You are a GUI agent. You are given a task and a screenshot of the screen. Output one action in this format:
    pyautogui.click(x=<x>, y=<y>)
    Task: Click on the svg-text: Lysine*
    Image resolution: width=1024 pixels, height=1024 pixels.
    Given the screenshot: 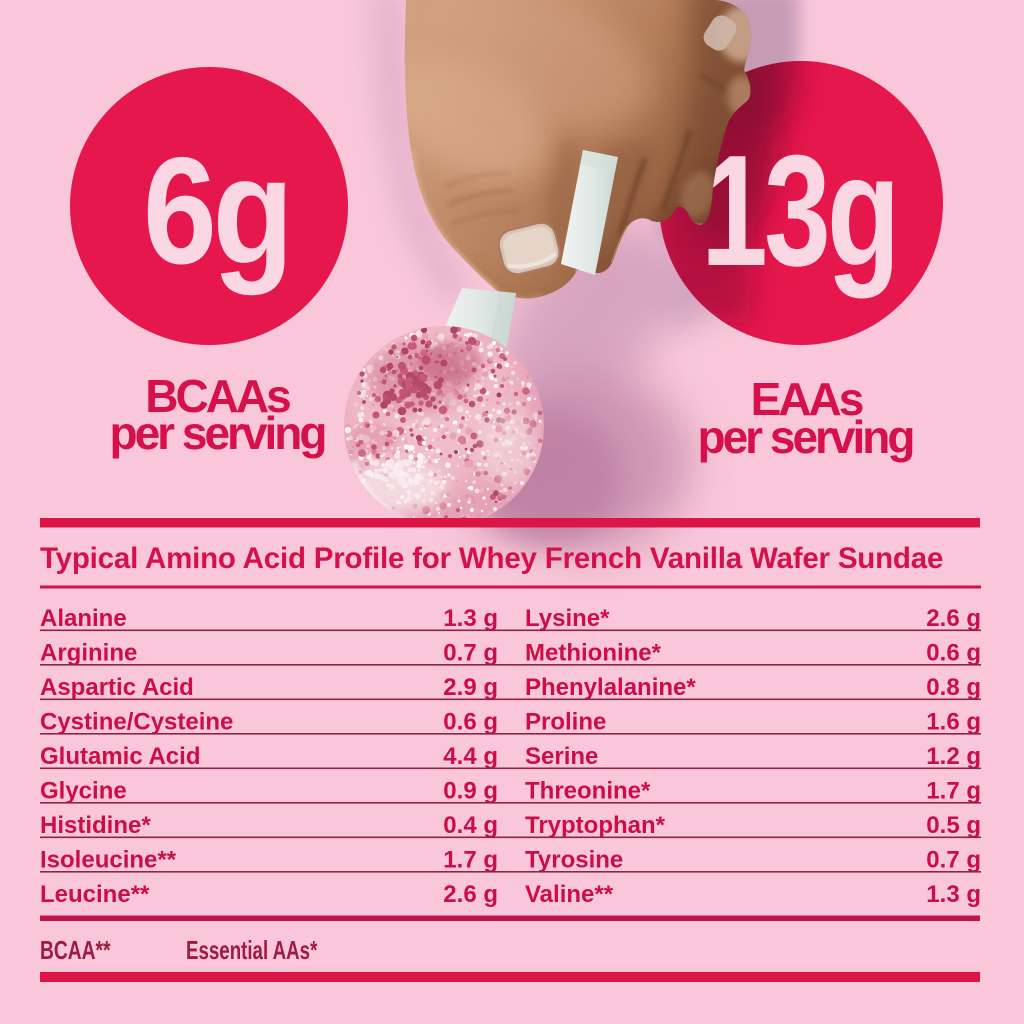 What is the action you would take?
    pyautogui.click(x=567, y=618)
    